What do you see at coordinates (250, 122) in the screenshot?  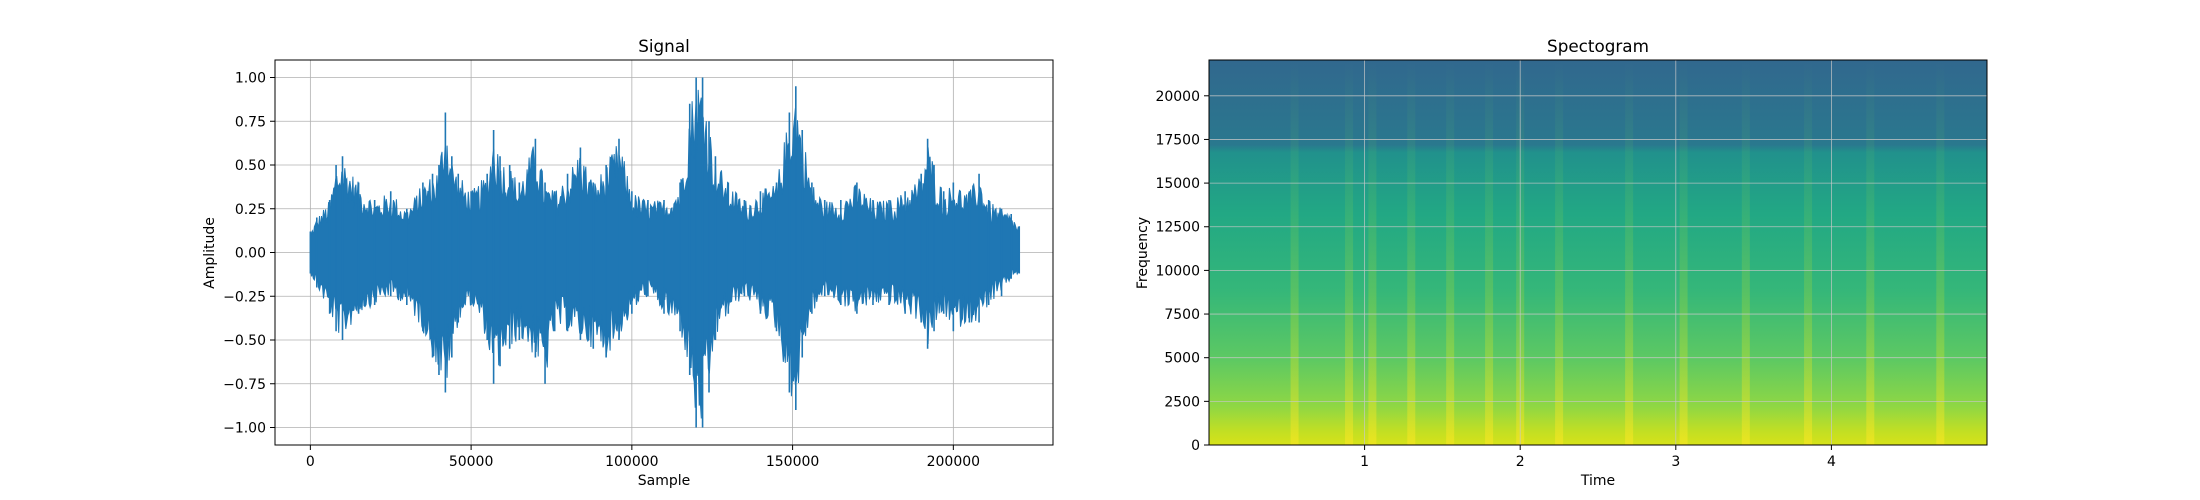 I see `signal-y-tick-label: 0.75` at bounding box center [250, 122].